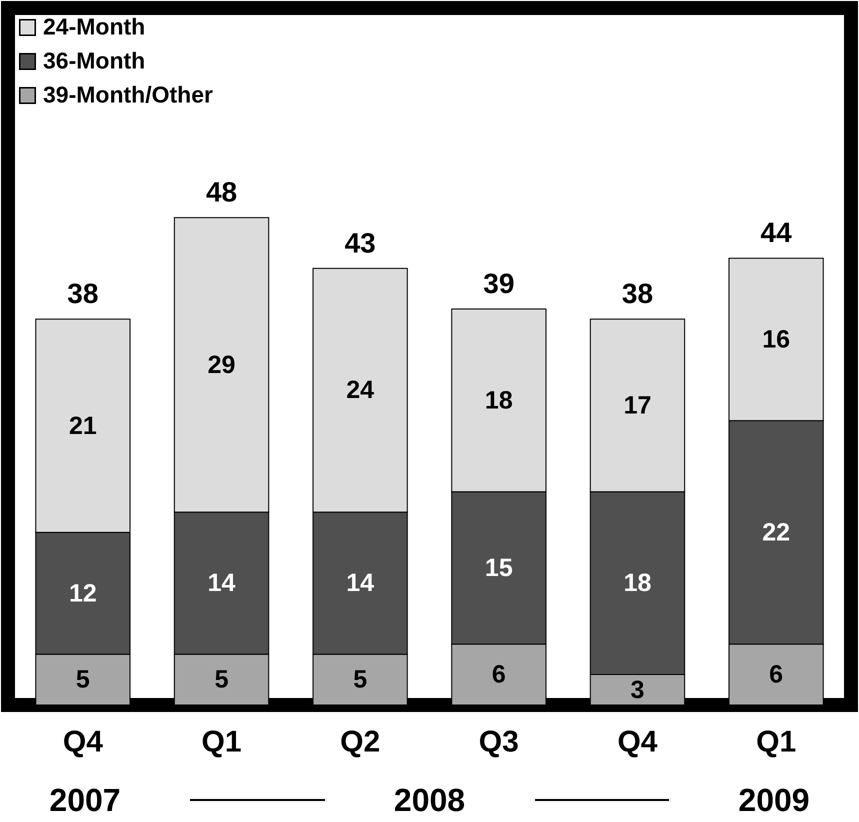 This screenshot has height=822, width=859. What do you see at coordinates (222, 364) in the screenshot?
I see `data-label: 29` at bounding box center [222, 364].